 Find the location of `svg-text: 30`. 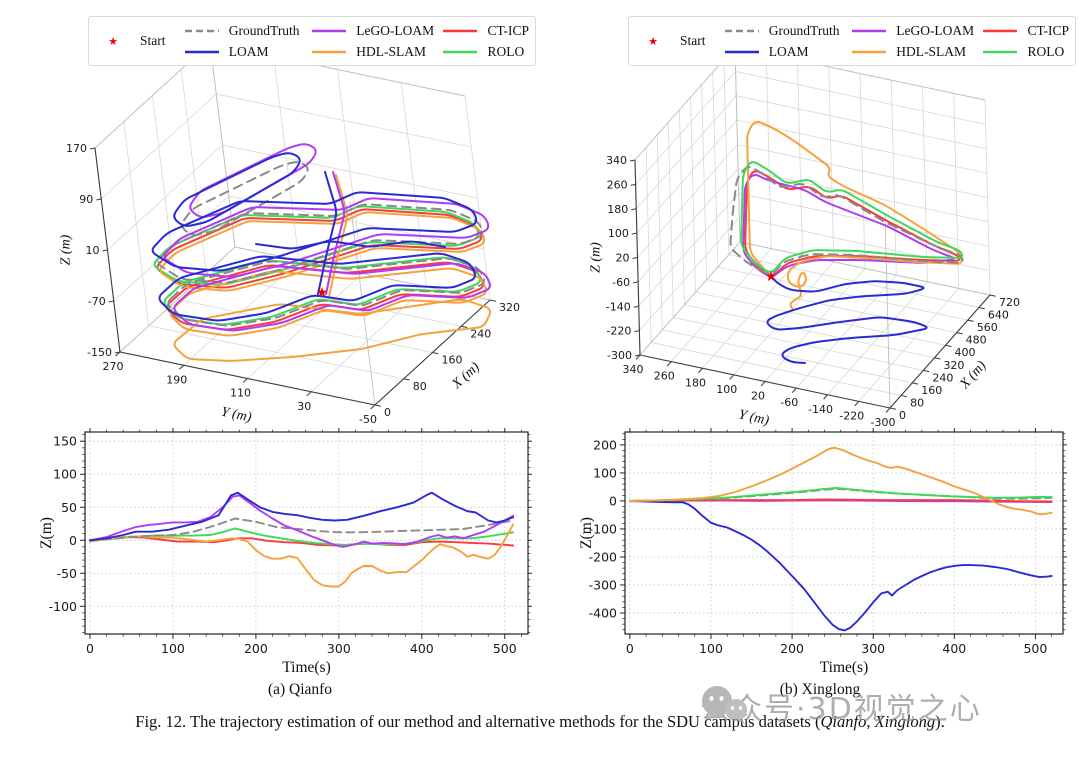

svg-text: 30 is located at coordinates (304, 406).